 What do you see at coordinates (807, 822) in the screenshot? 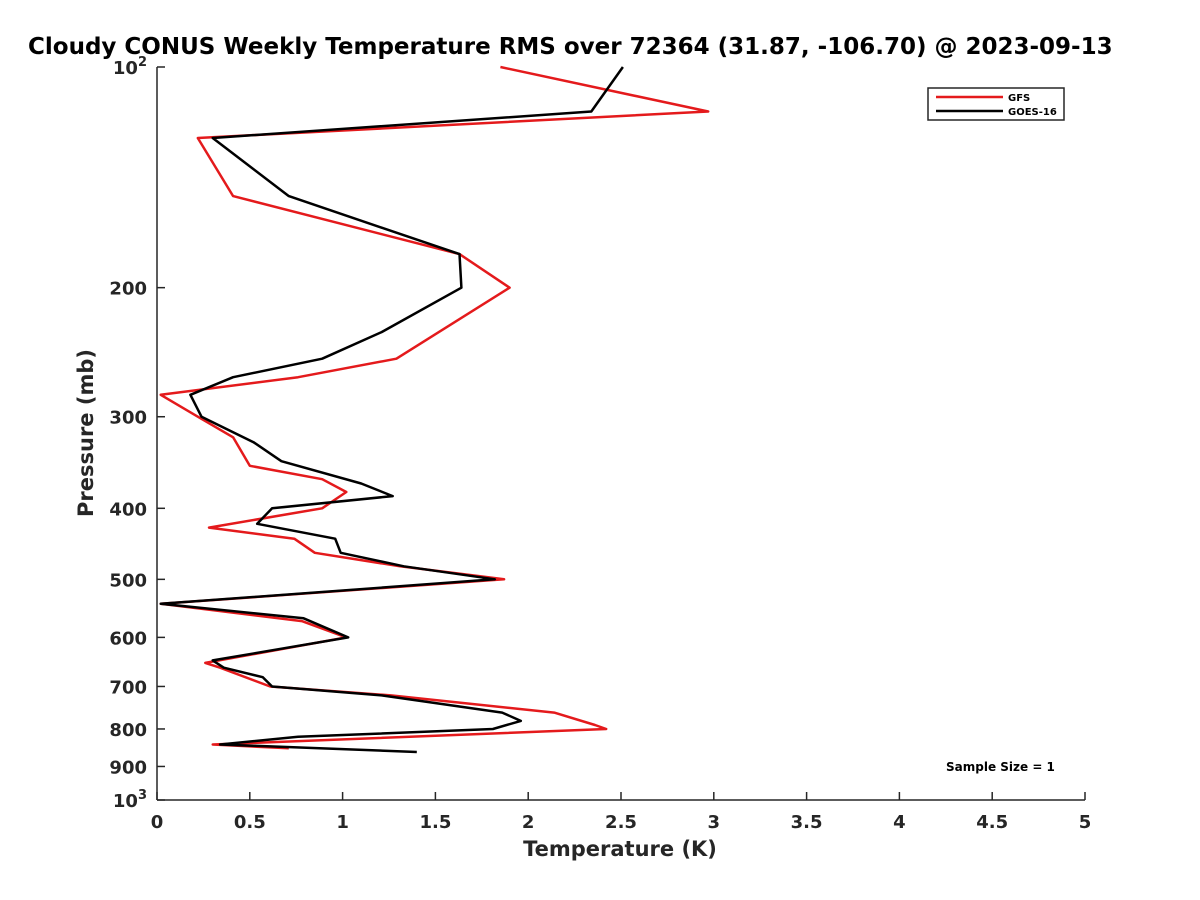
I see `x-tick-label: 3.5` at bounding box center [807, 822].